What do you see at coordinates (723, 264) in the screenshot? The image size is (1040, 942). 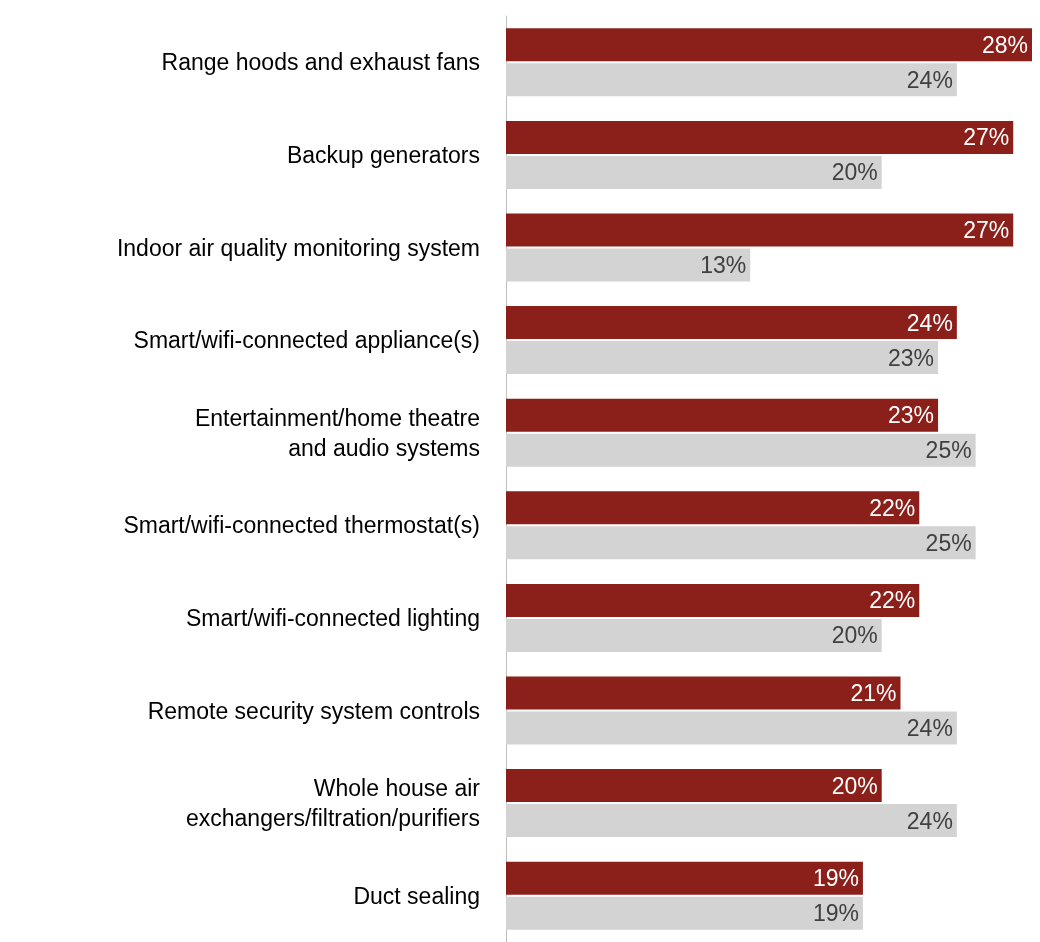 I see `data-label: 13%` at bounding box center [723, 264].